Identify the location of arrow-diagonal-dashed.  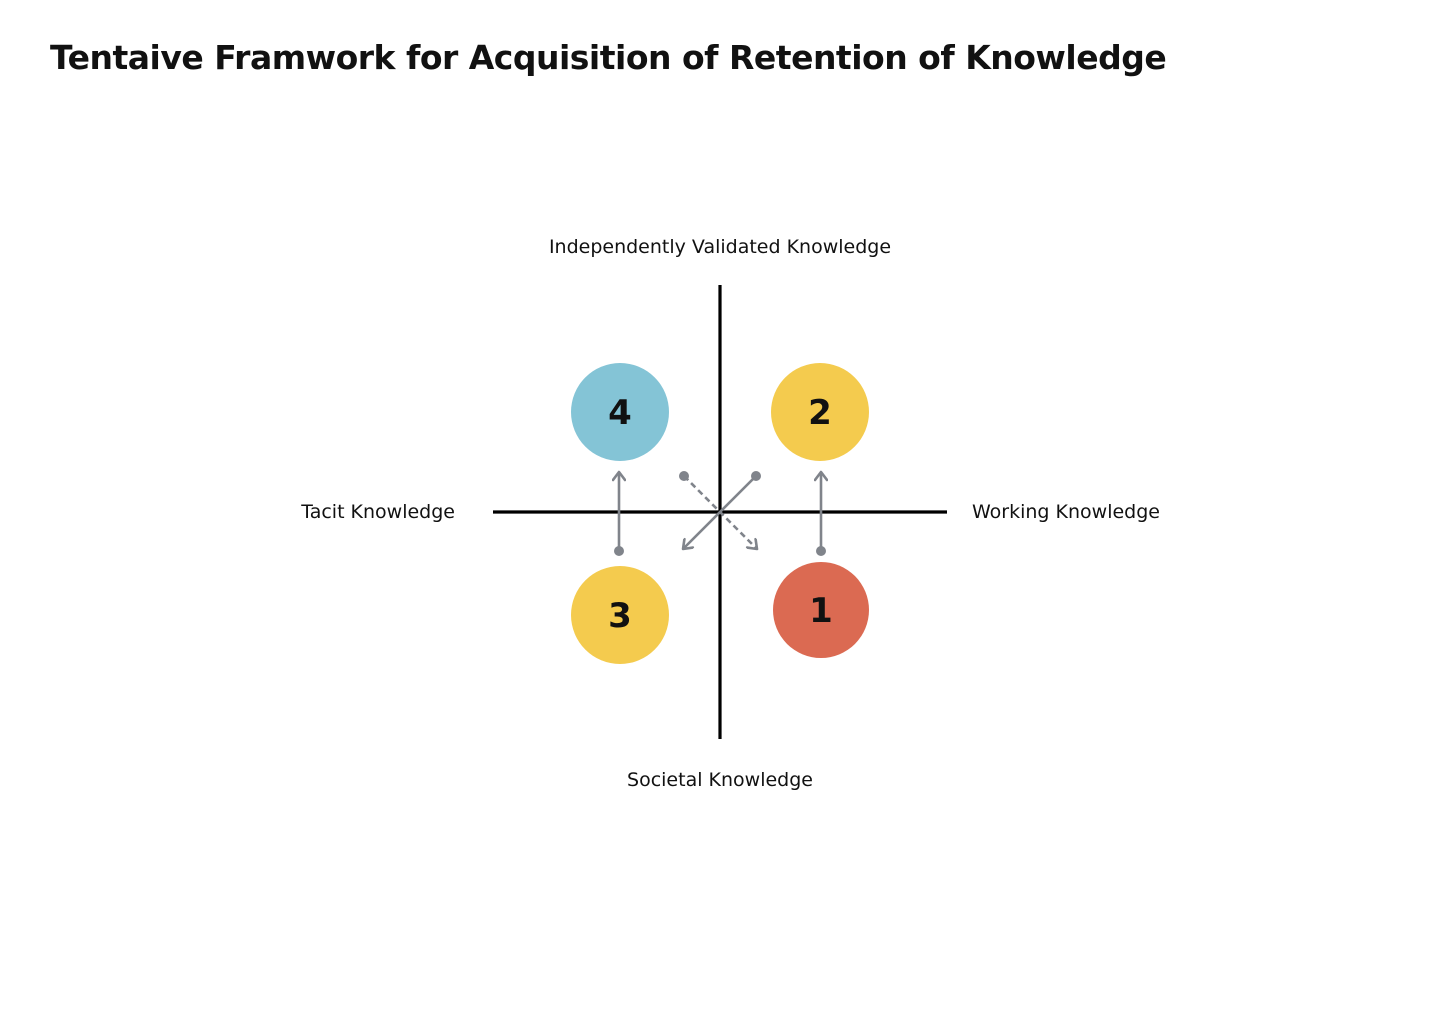
(718, 510).